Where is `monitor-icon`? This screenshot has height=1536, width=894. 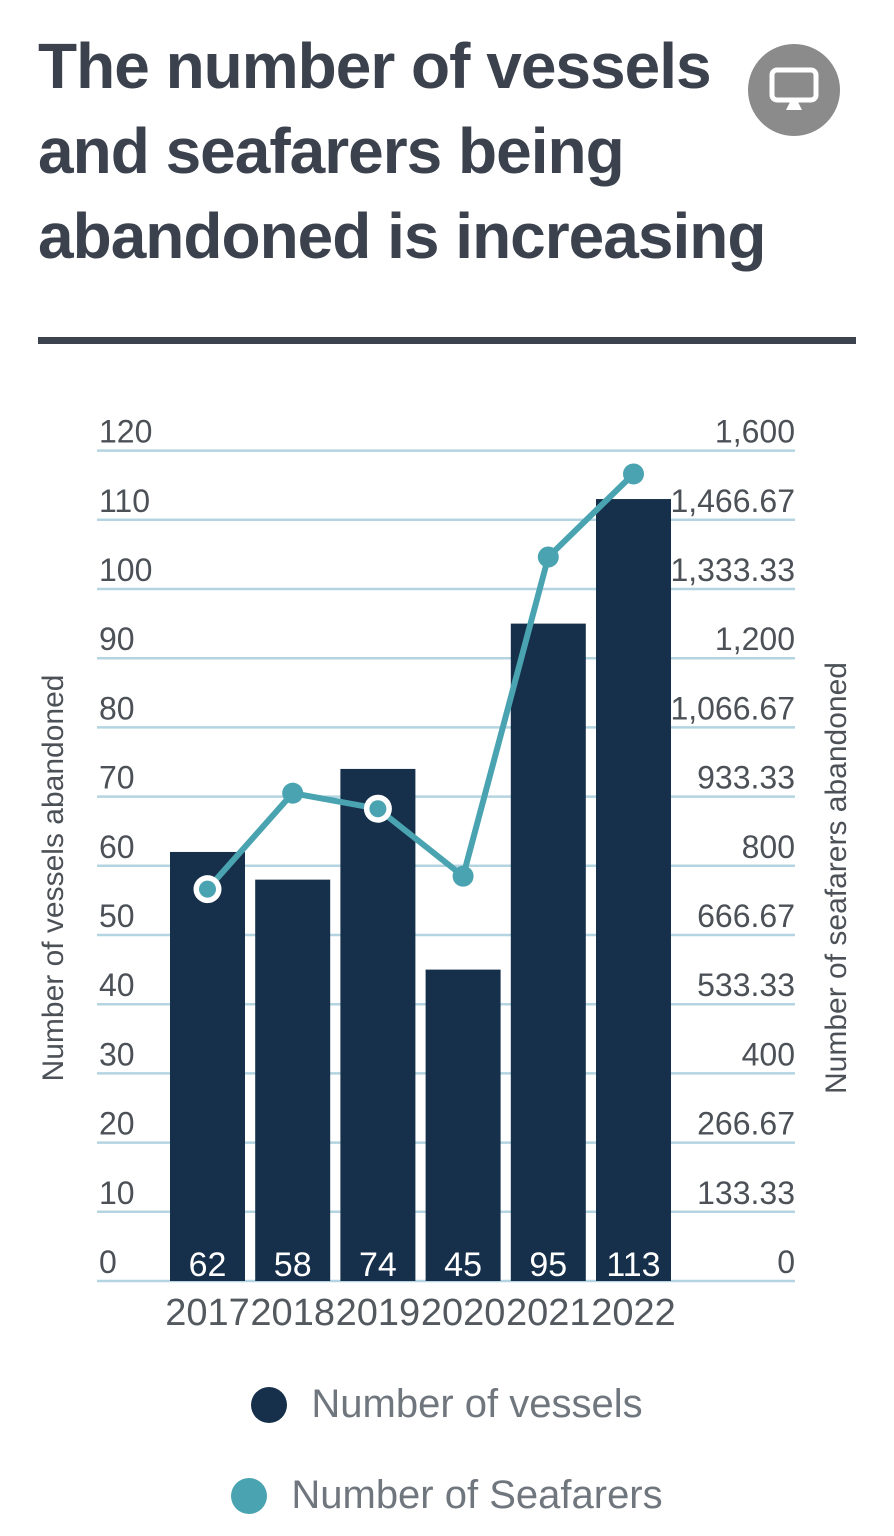
monitor-icon is located at coordinates (794, 88).